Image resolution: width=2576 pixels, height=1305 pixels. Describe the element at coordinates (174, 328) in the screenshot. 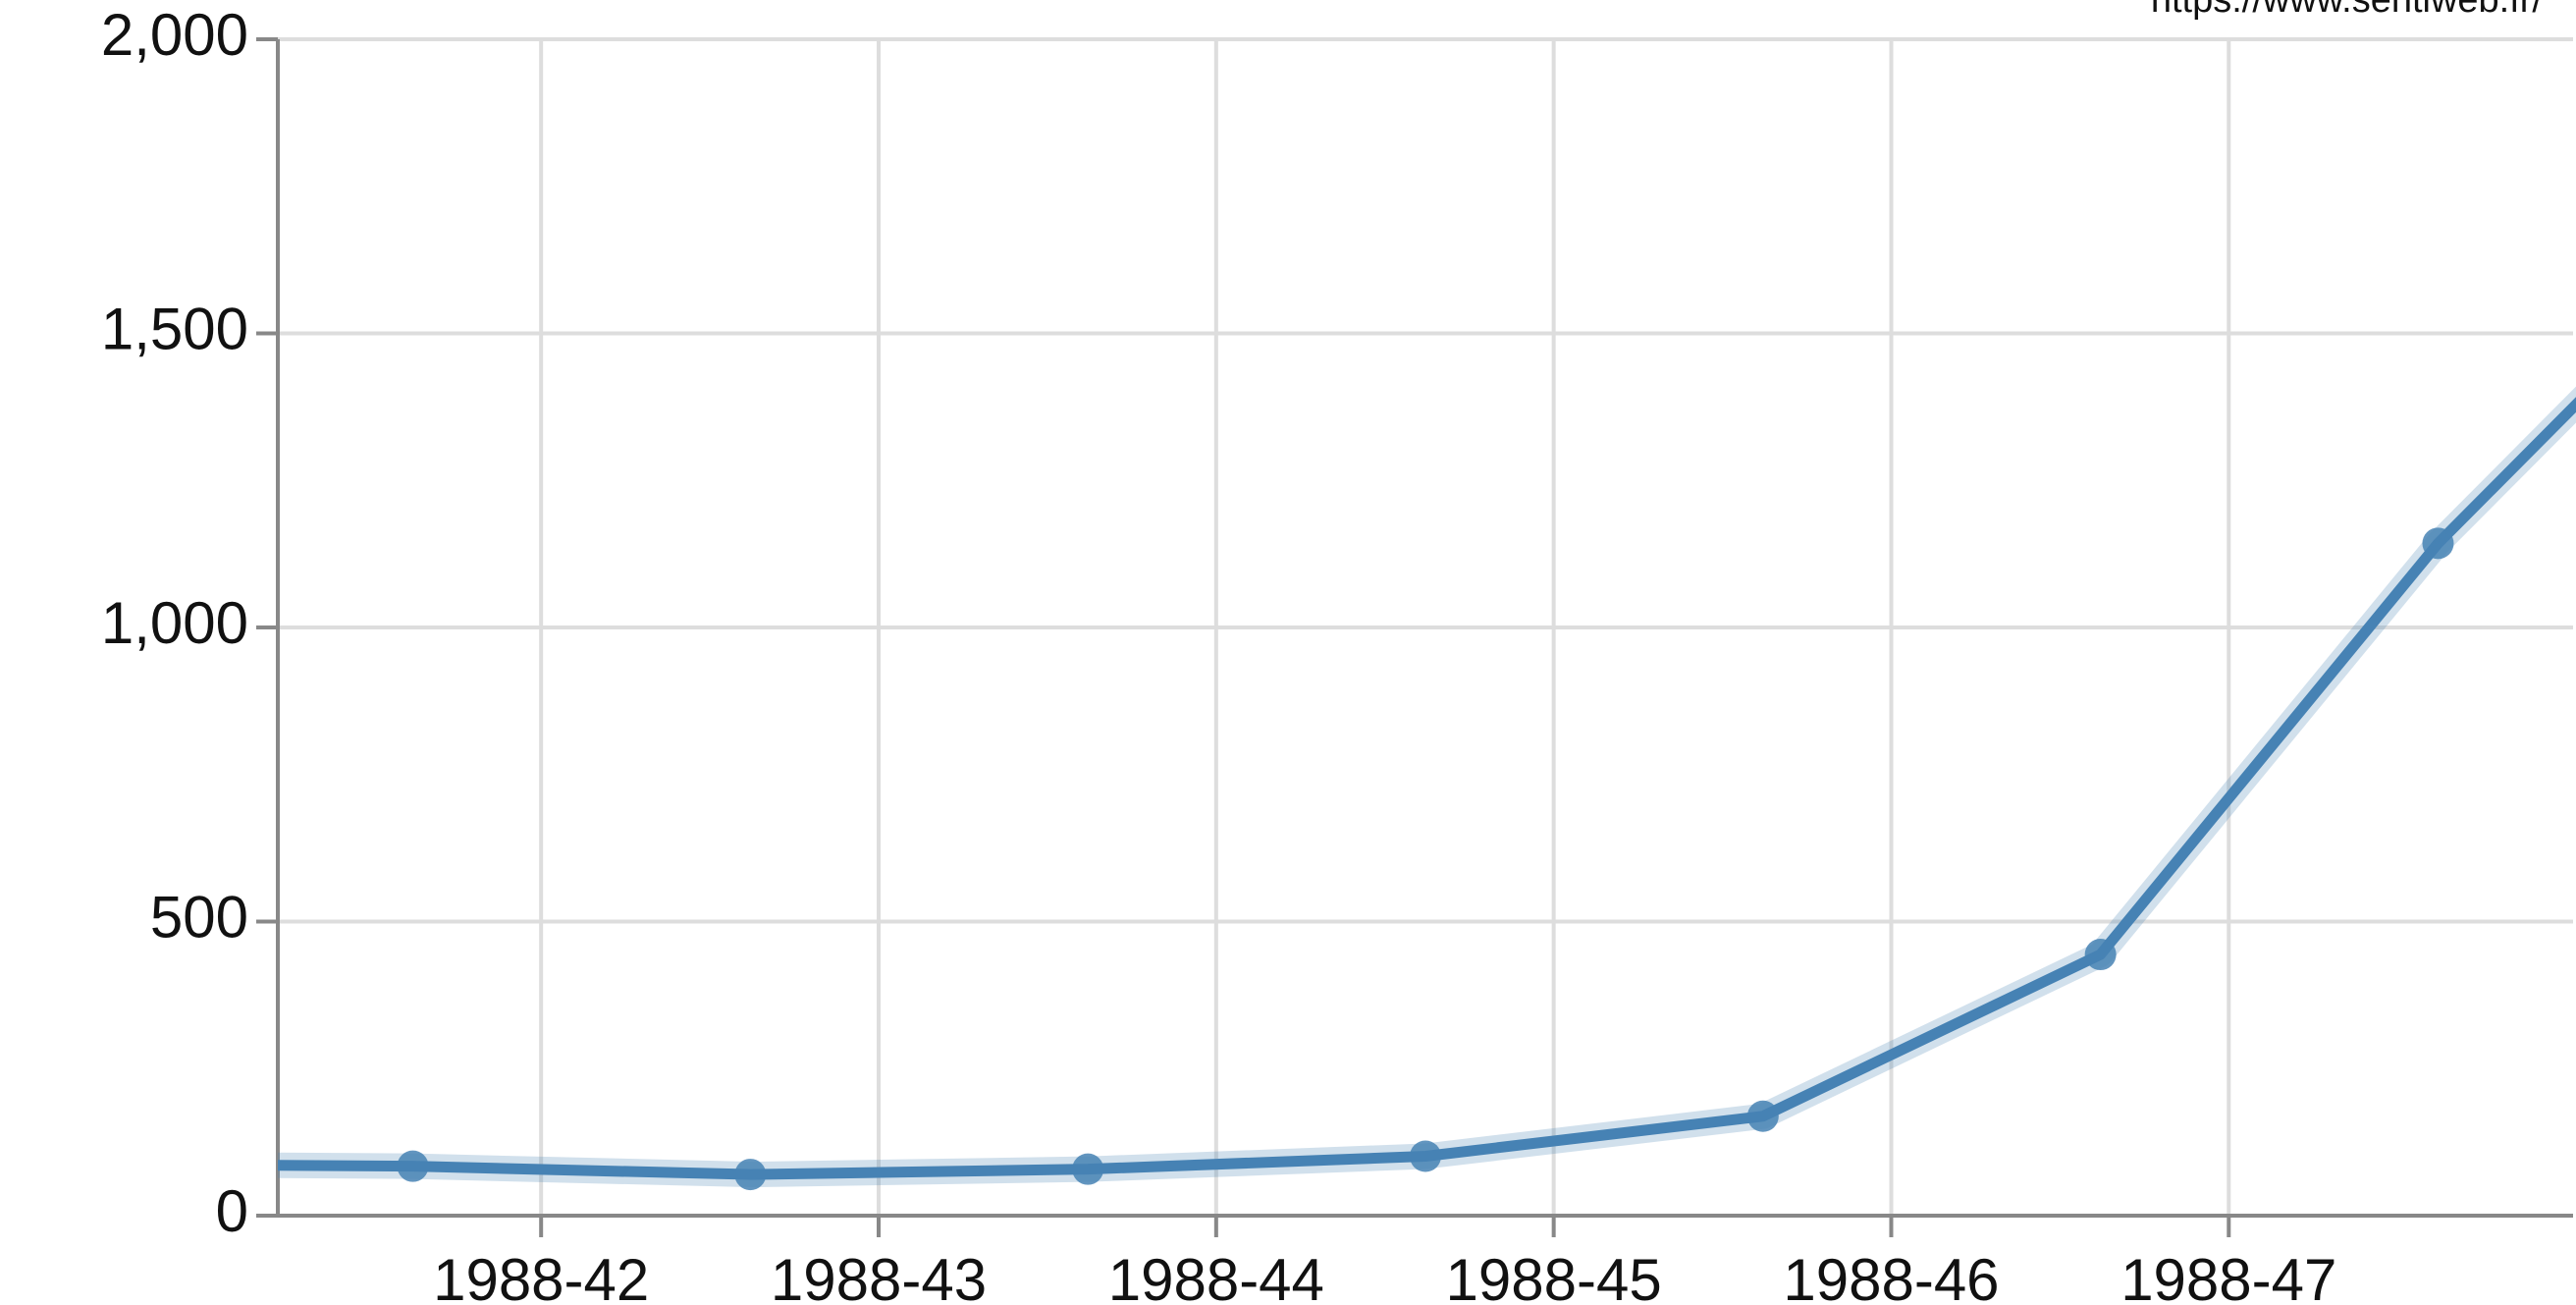

I see `y-tick-label: 1,500` at that location.